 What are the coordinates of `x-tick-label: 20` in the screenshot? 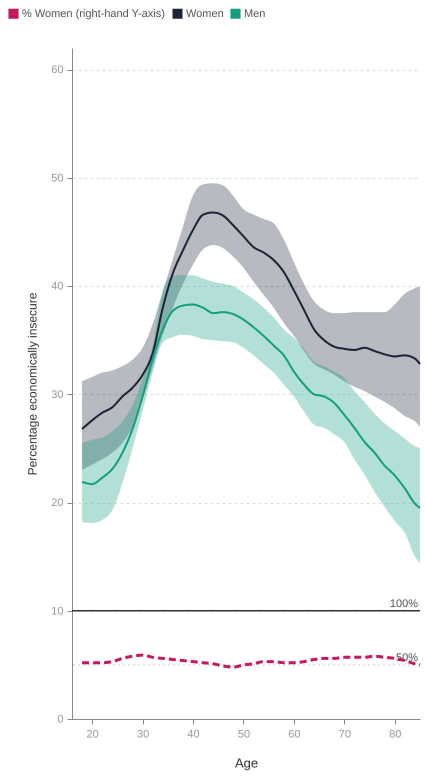 It's located at (92, 734).